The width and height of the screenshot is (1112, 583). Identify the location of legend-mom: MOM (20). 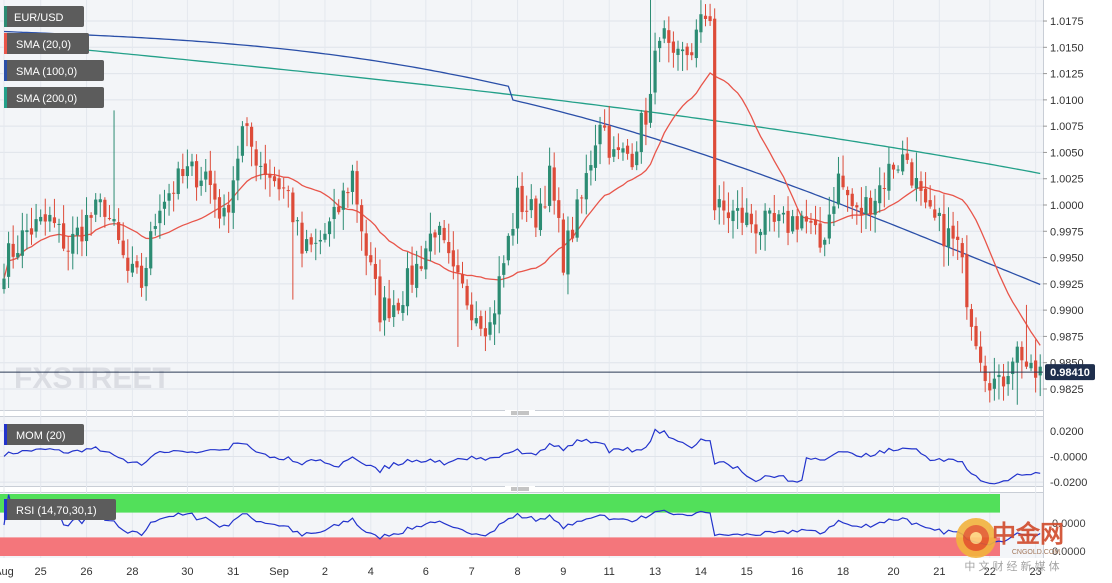
(44, 434).